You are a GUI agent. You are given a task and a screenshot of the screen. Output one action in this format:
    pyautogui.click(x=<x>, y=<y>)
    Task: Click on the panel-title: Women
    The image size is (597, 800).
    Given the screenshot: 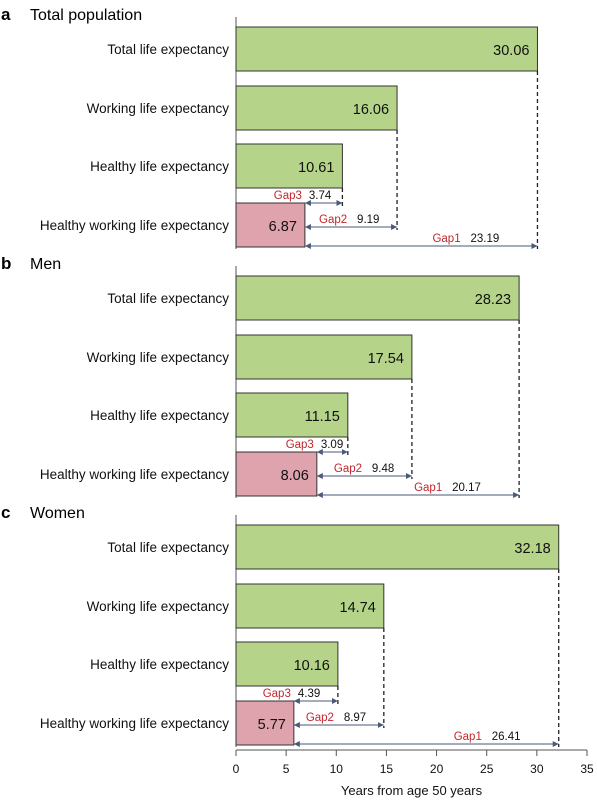 What is the action you would take?
    pyautogui.click(x=57, y=513)
    